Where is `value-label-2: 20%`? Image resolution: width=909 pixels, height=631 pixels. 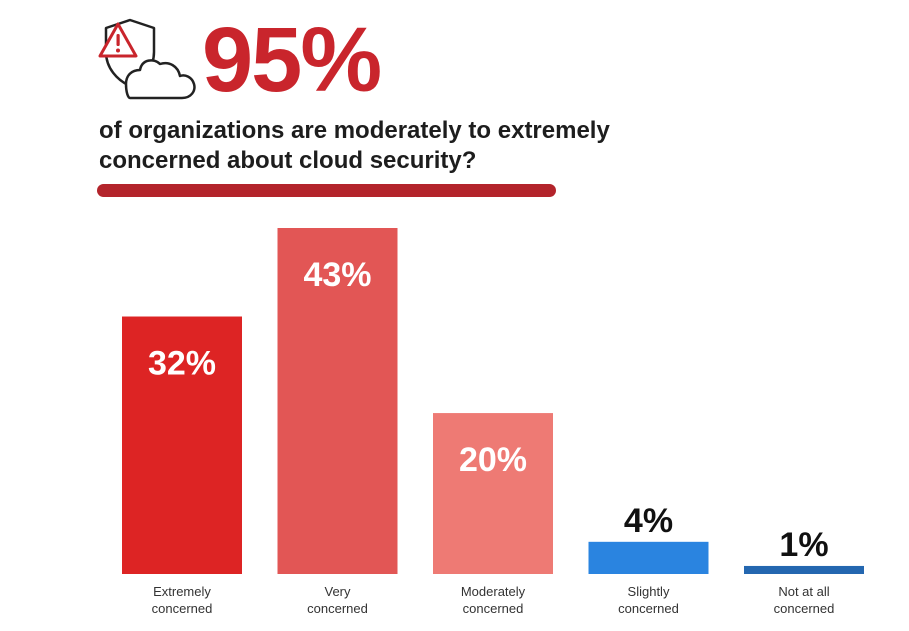
value-label-2: 20% is located at coordinates (493, 460).